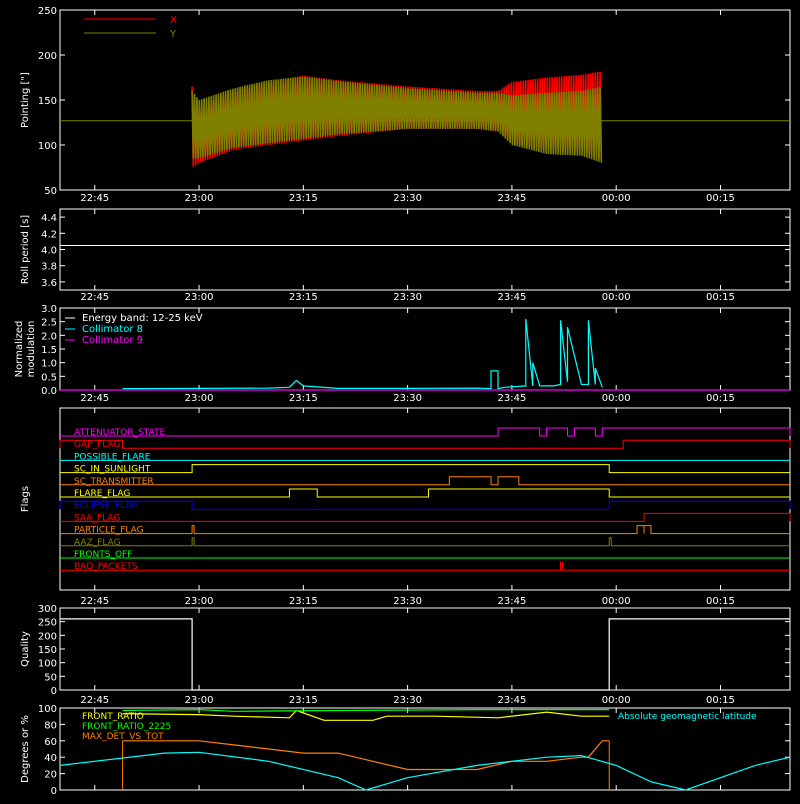 The width and height of the screenshot is (800, 804). What do you see at coordinates (47, 101) in the screenshot?
I see `pointing-ytick-label: 150` at bounding box center [47, 101].